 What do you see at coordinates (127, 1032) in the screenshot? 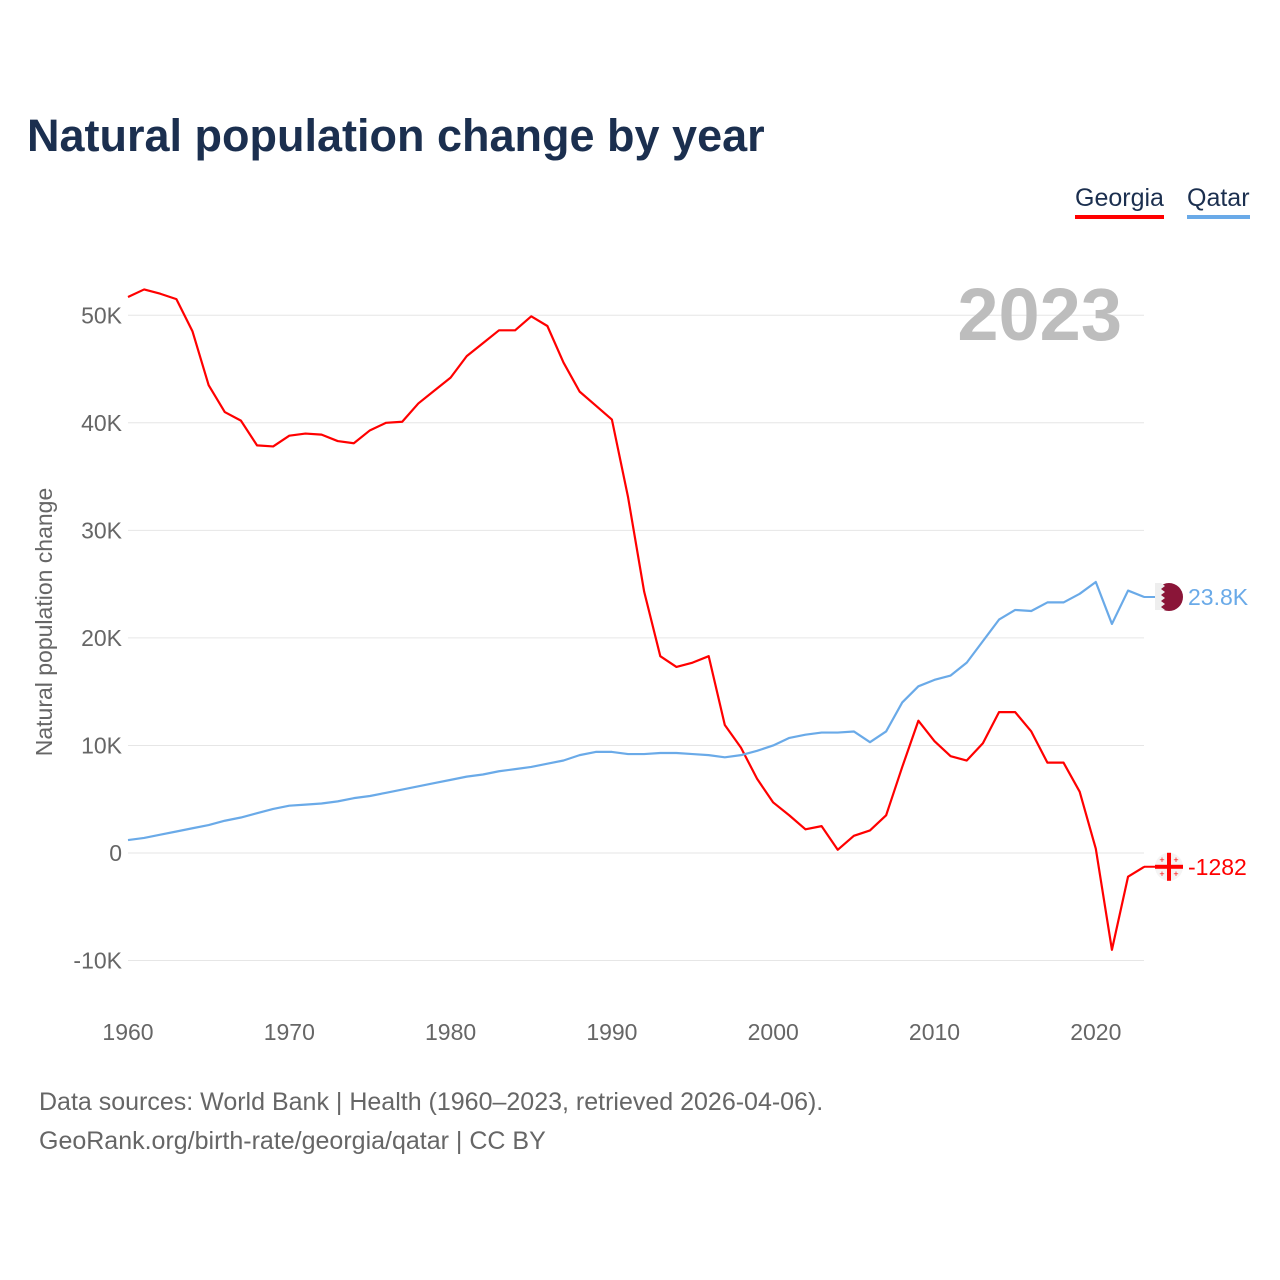
I see `x-tick-label: 1960` at bounding box center [127, 1032].